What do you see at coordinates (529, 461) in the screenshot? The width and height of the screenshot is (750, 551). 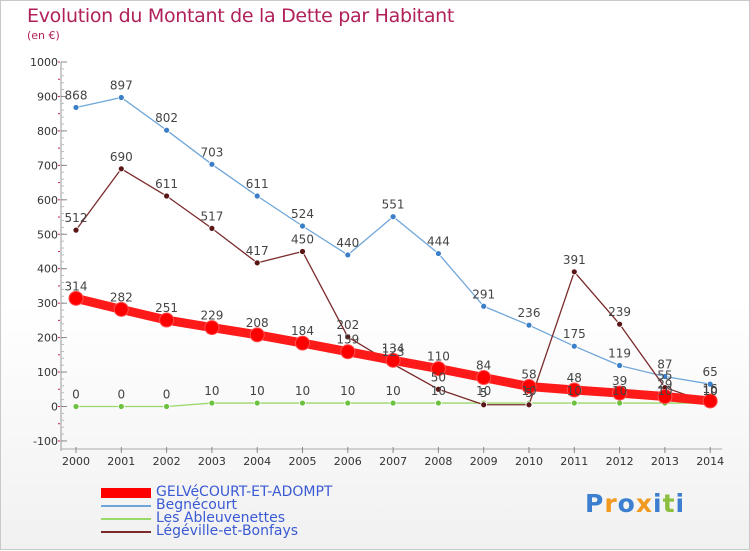 I see `x-tick-label: 2010` at bounding box center [529, 461].